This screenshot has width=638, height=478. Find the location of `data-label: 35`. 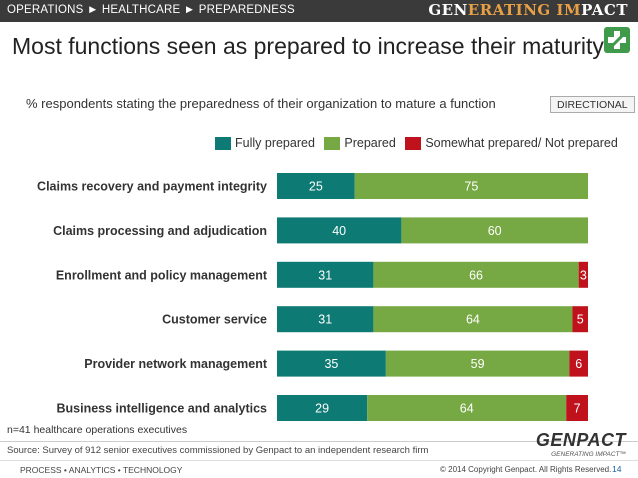

data-label: 35 is located at coordinates (331, 364).